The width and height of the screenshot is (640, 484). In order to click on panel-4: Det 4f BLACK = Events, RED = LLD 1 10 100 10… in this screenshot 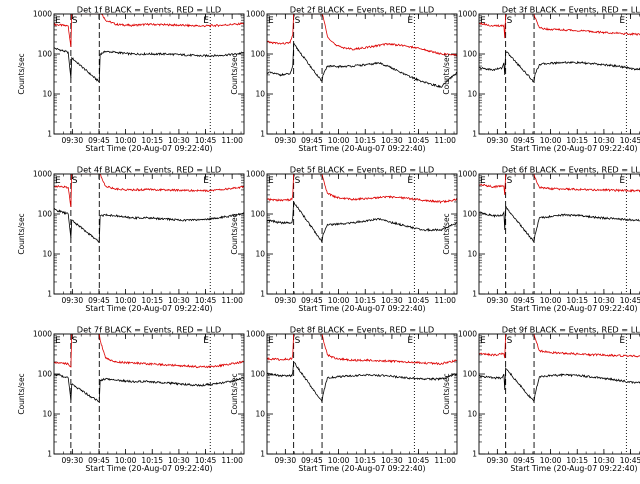, I will do `click(131, 239)`.